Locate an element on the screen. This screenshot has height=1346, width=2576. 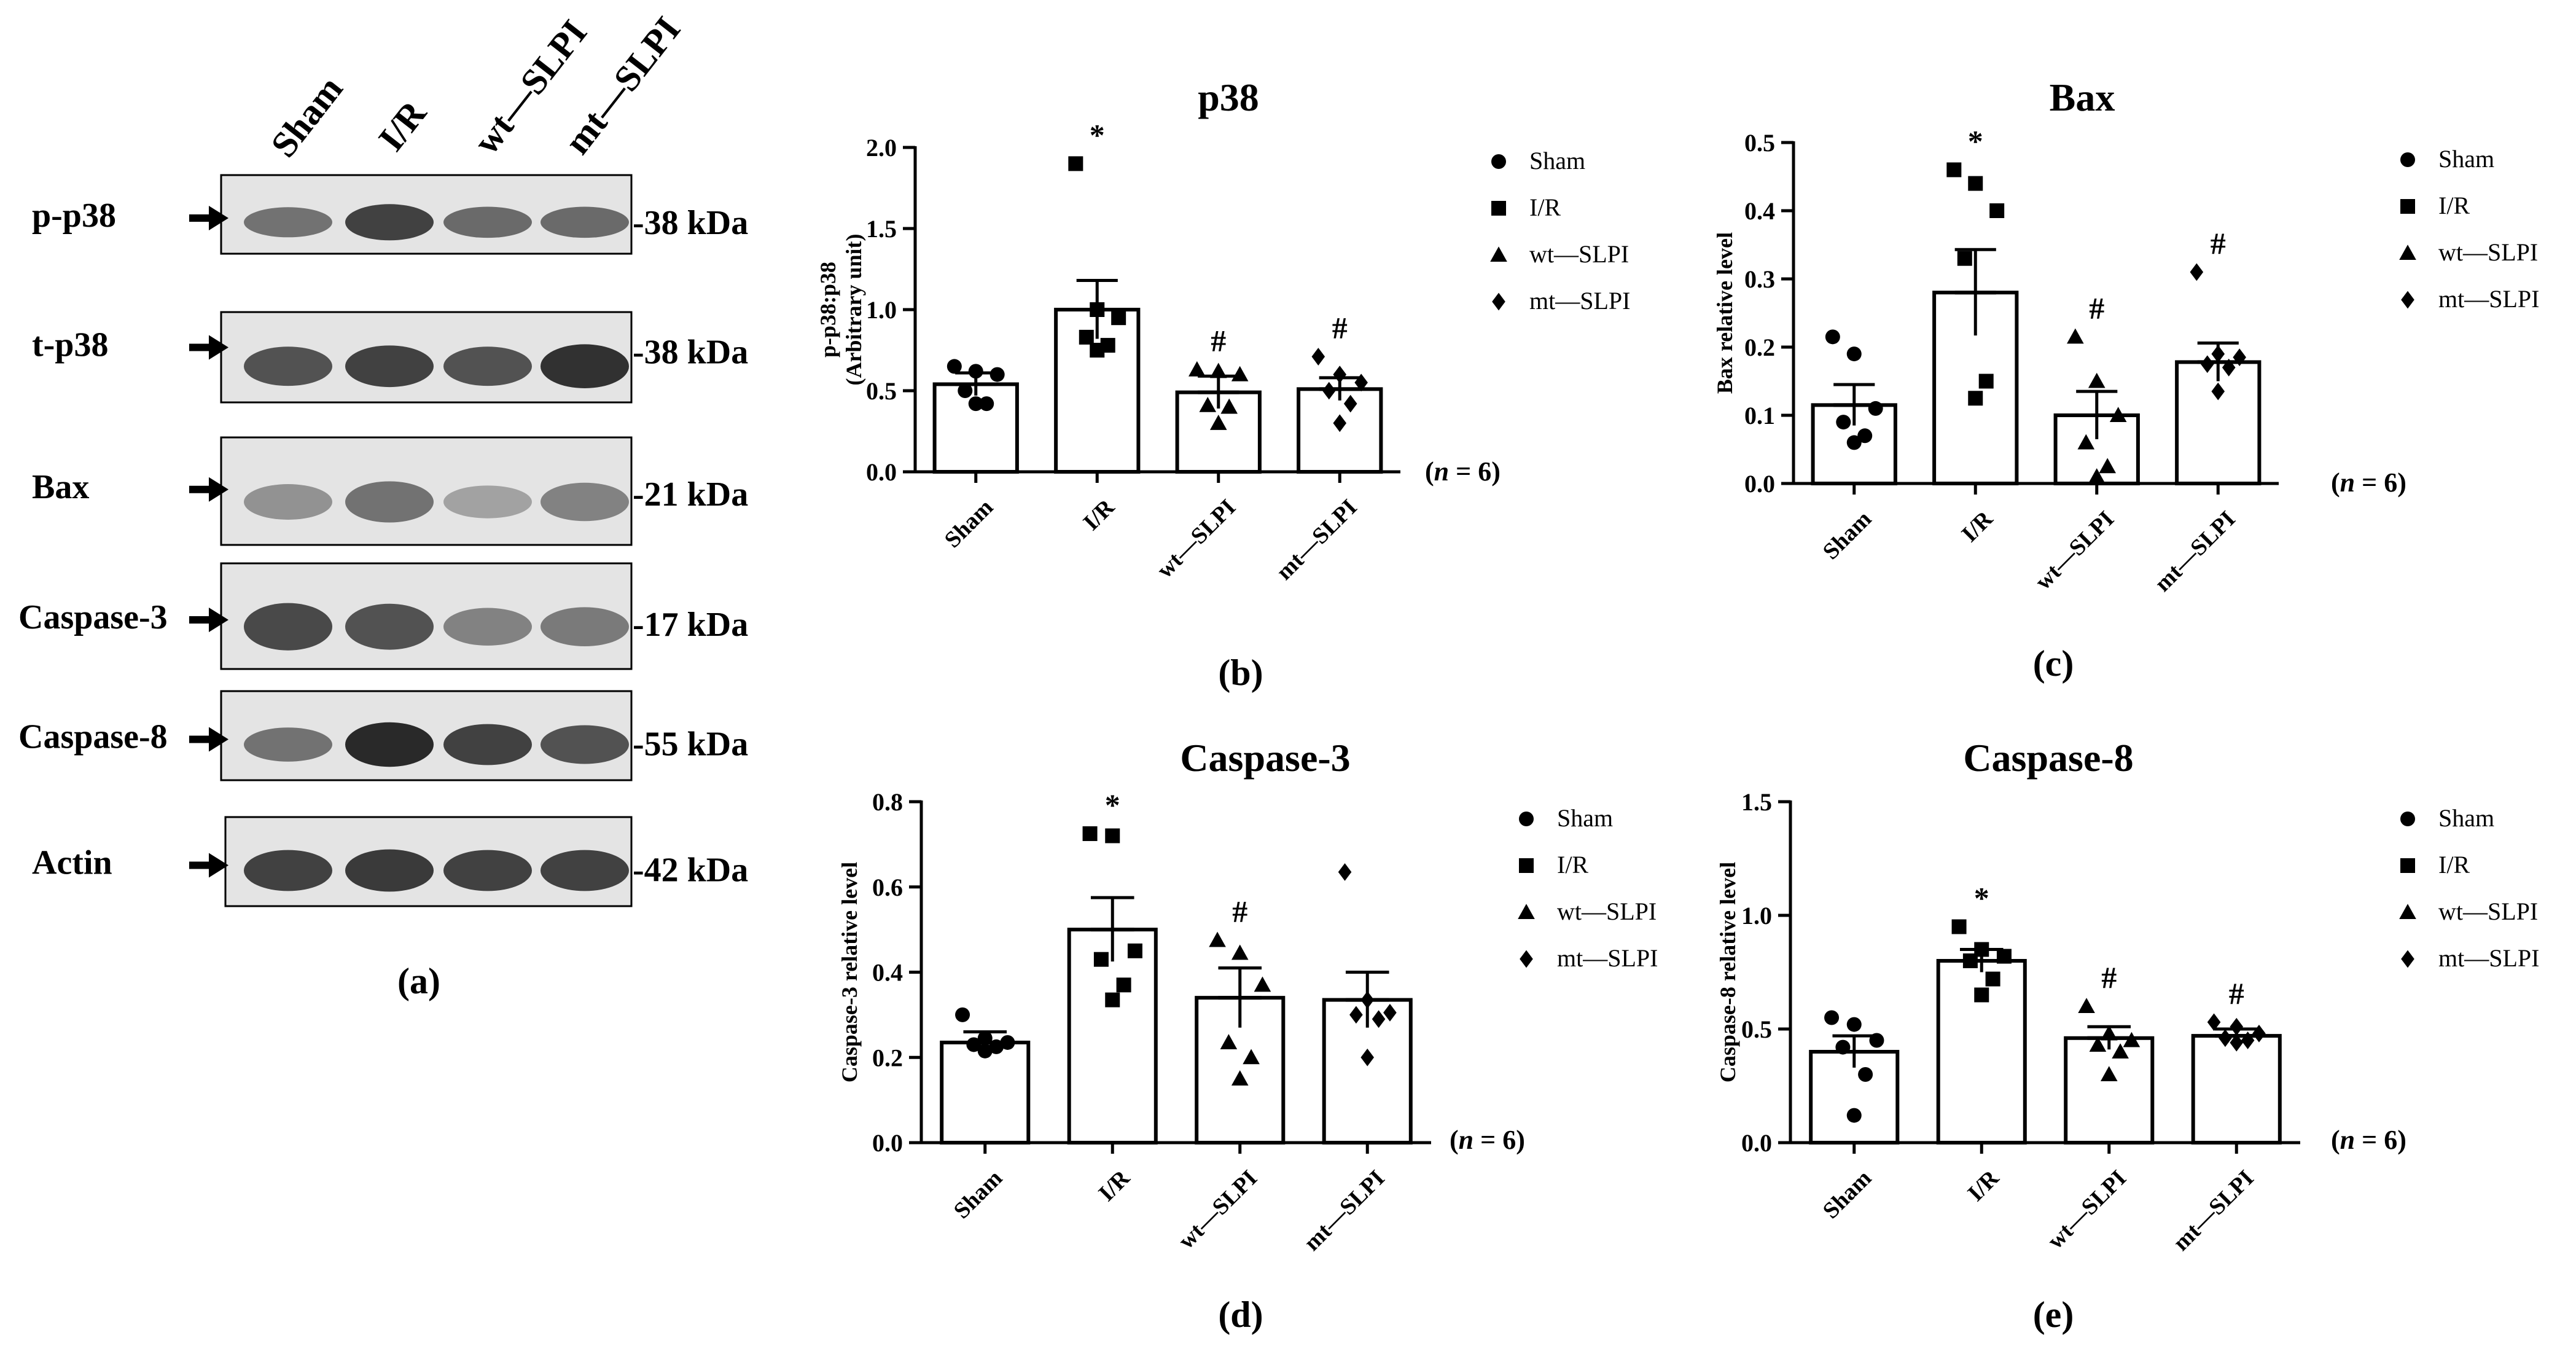
blot-row-label: Caspase-3 is located at coordinates (93, 617).